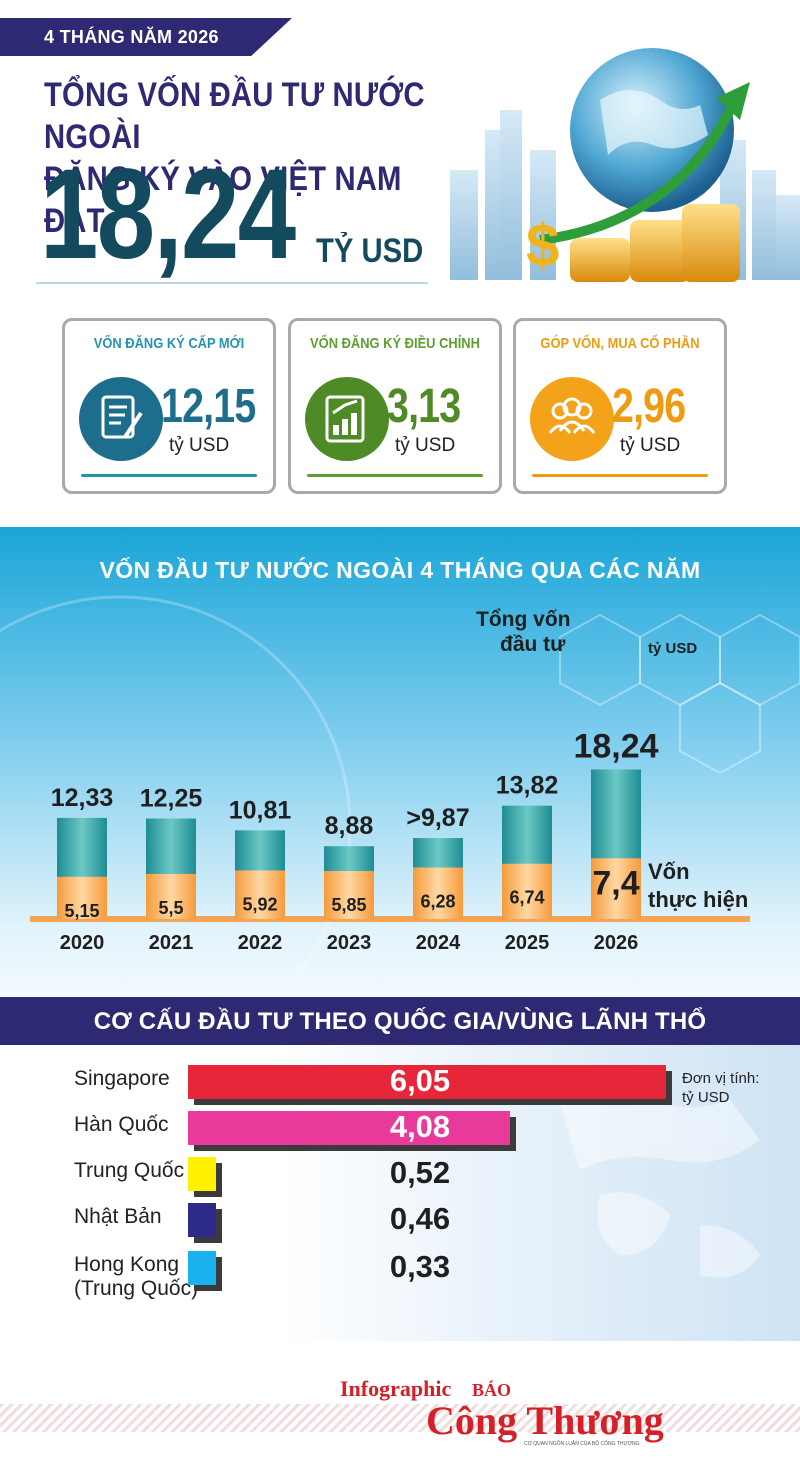 Image resolution: width=800 pixels, height=1472 pixels. What do you see at coordinates (136, 1288) in the screenshot?
I see `country-label-line-2: (Trung Quốc)` at bounding box center [136, 1288].